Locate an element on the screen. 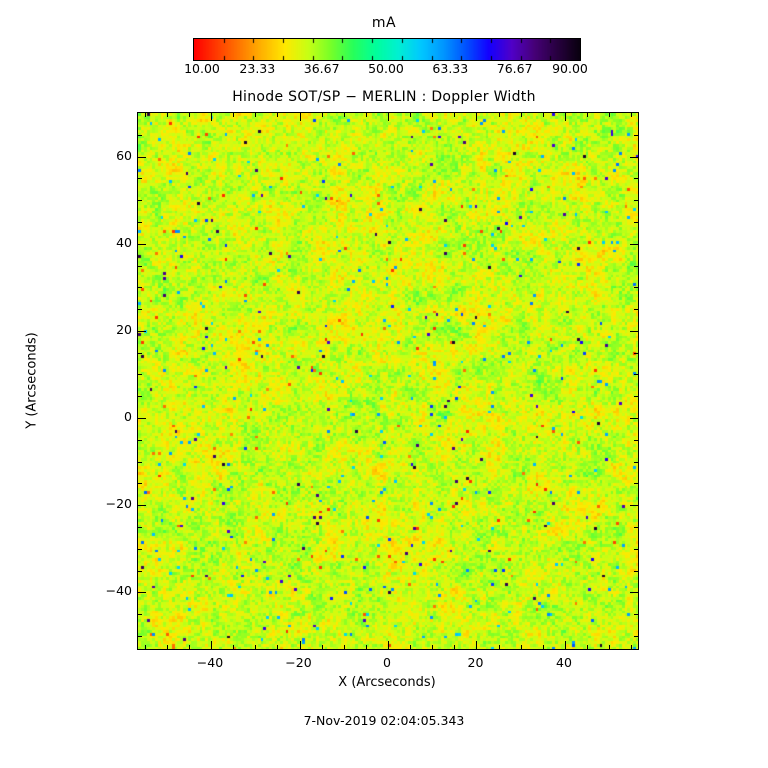 The height and width of the screenshot is (768, 768). y-axis-tick-label: 60 is located at coordinates (124, 155).